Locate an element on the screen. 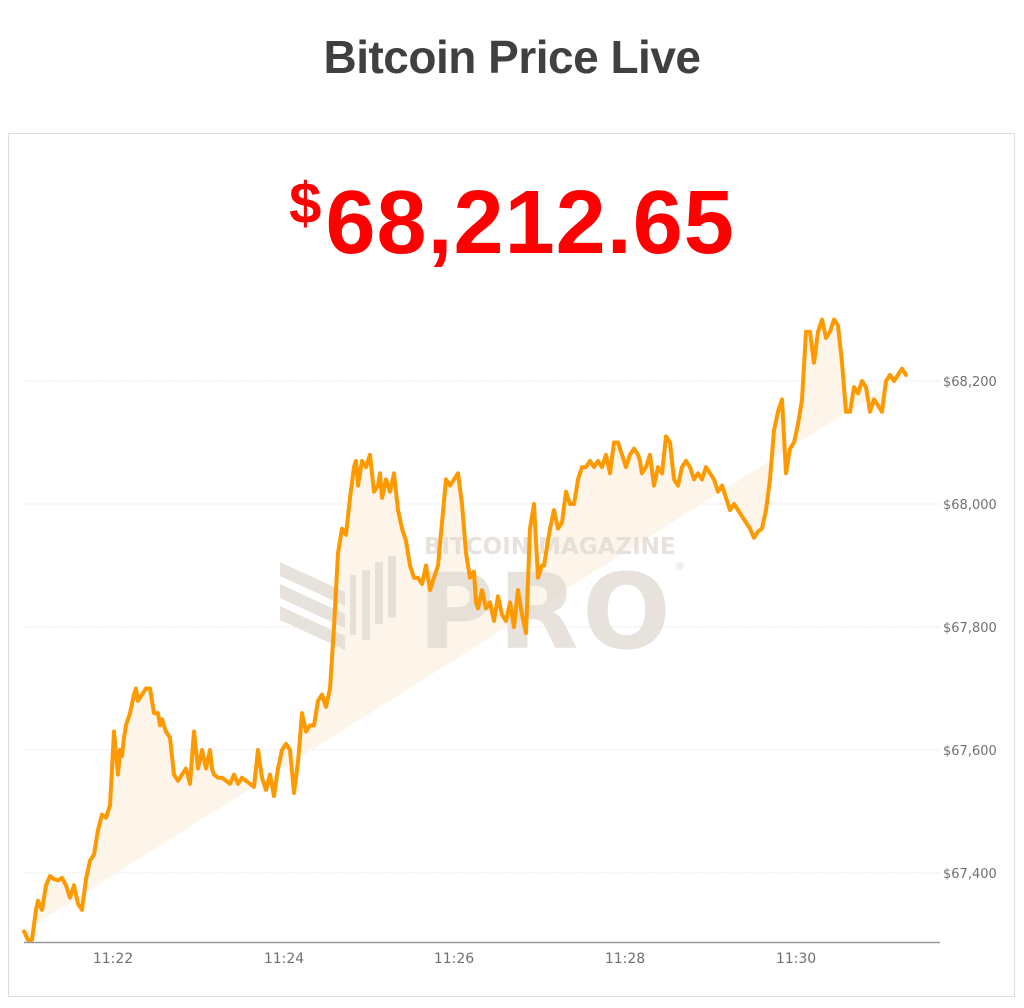  x-tick-label: 11:26 is located at coordinates (454, 959).